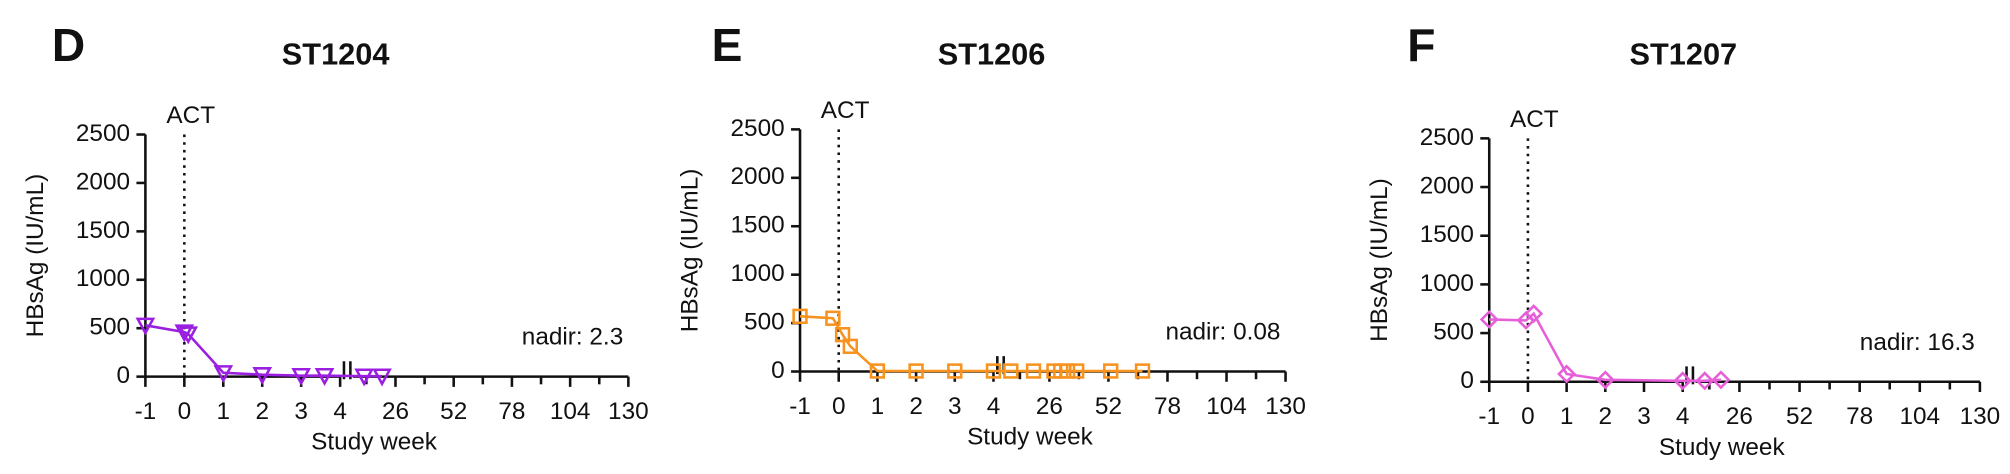  I want to click on chart-title: ST1204, so click(336, 53).